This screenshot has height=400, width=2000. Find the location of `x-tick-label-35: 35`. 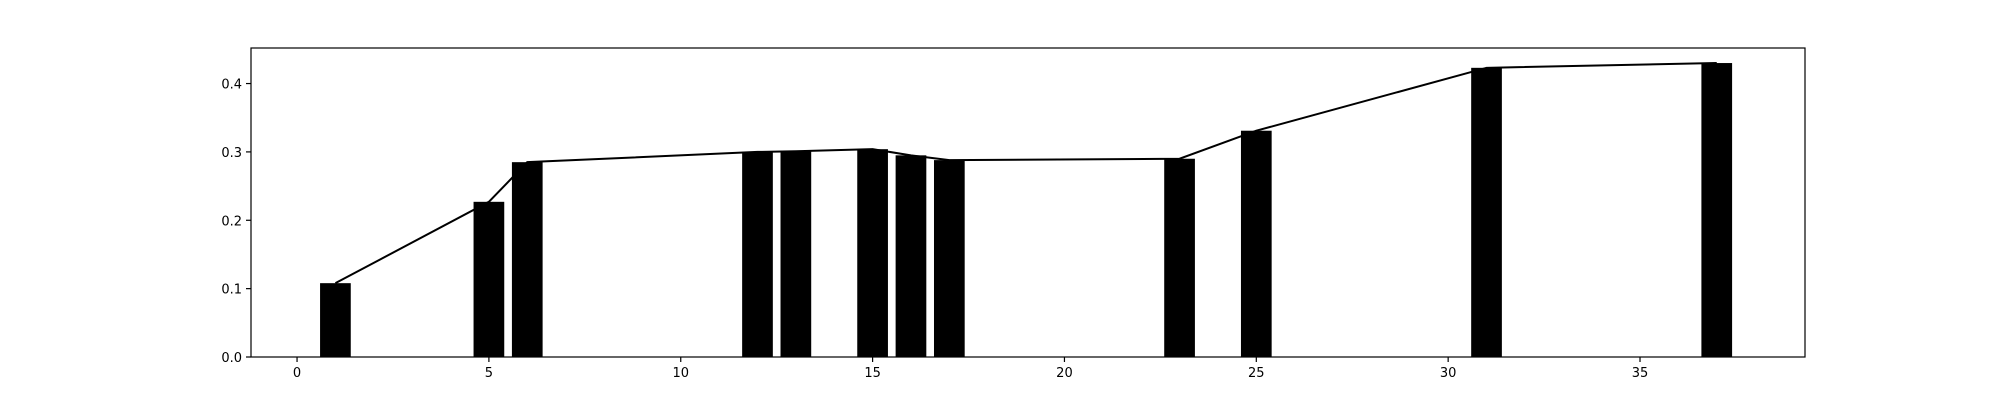

x-tick-label-35: 35 is located at coordinates (1640, 373).